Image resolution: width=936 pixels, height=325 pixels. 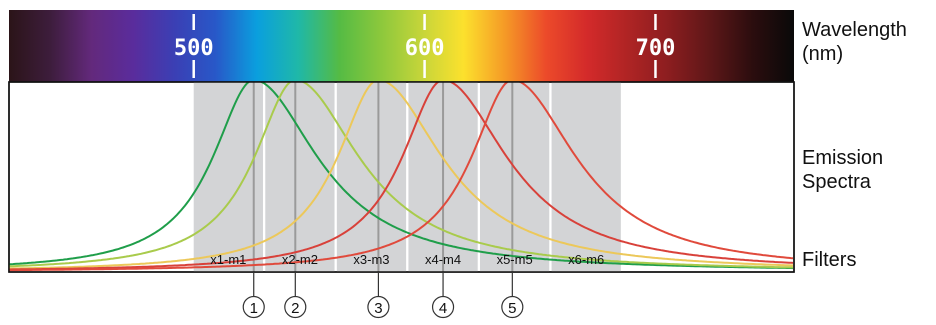 I want to click on filter-label: x1-m1, so click(x=228, y=259).